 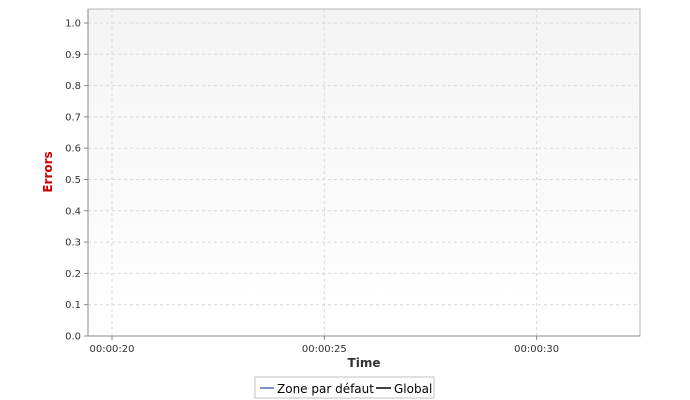 What do you see at coordinates (73, 274) in the screenshot?
I see `y-tick-label: 0.2` at bounding box center [73, 274].